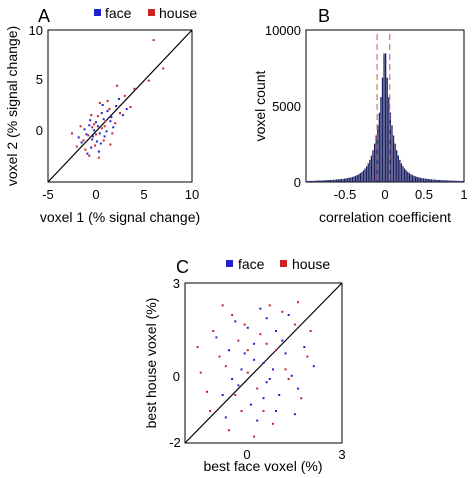 The width and height of the screenshot is (474, 478). Describe the element at coordinates (463, 194) in the screenshot. I see `panel-b-xtick-3: 1` at that location.